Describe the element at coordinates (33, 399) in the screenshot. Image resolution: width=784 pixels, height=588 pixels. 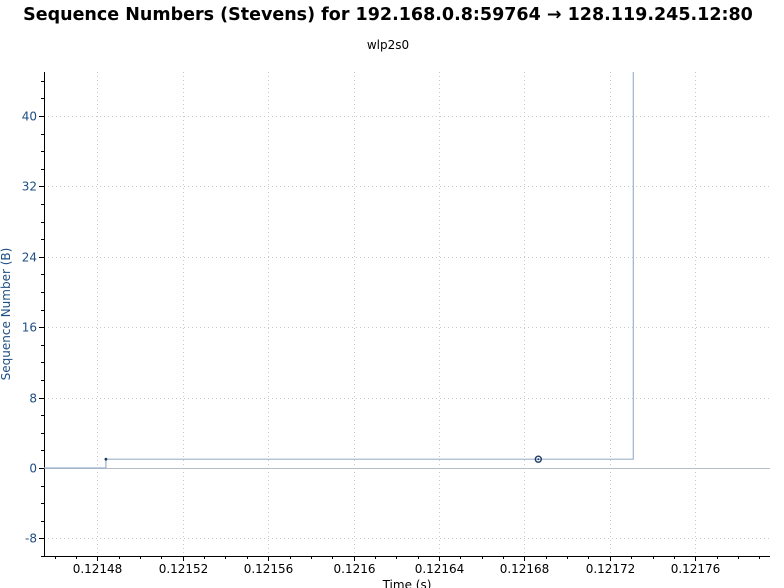
I see `y-tick-label: 8` at that location.